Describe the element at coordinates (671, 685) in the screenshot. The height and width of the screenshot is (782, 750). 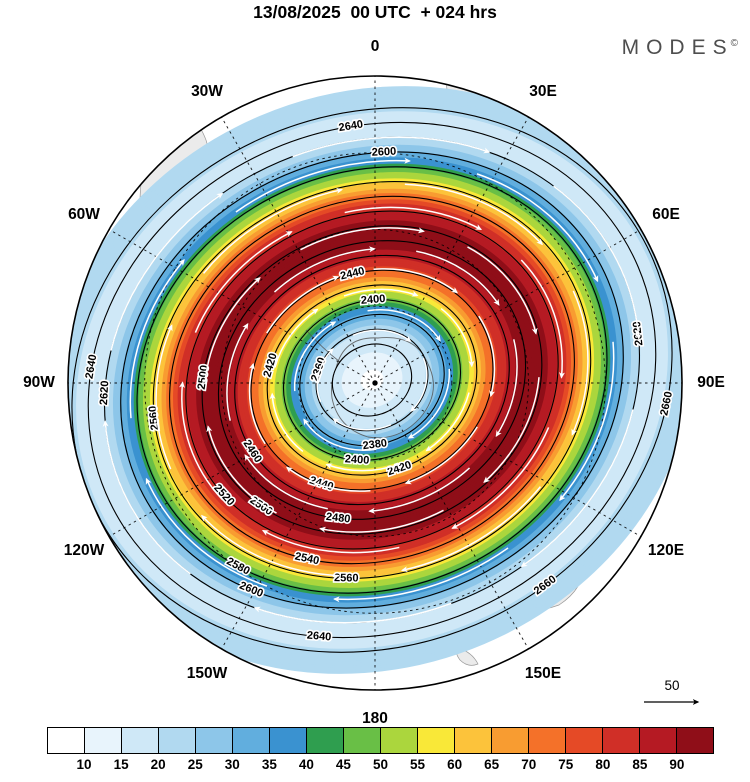
I see `wind-scale-label: 50` at that location.